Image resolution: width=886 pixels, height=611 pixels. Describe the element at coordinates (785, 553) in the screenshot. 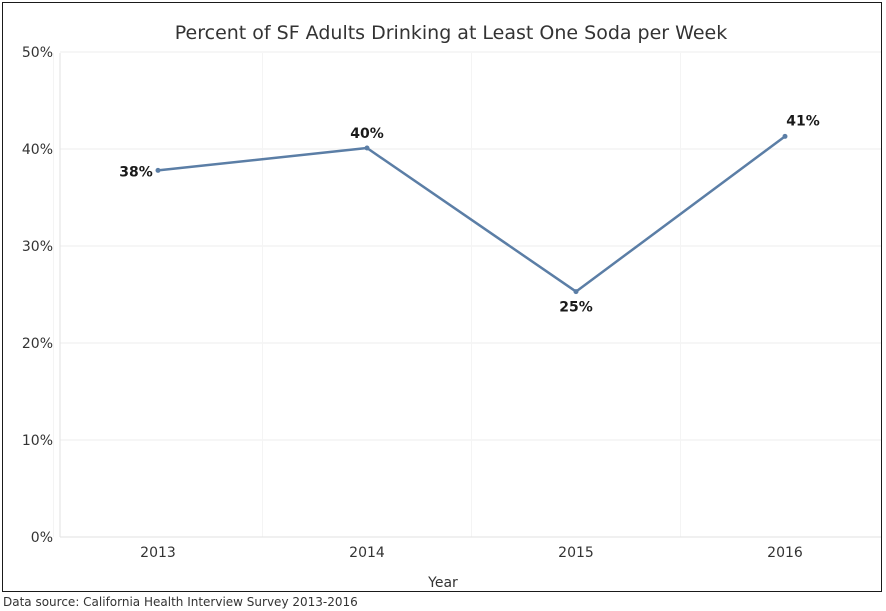

I see `x-tick-label: 2016` at that location.